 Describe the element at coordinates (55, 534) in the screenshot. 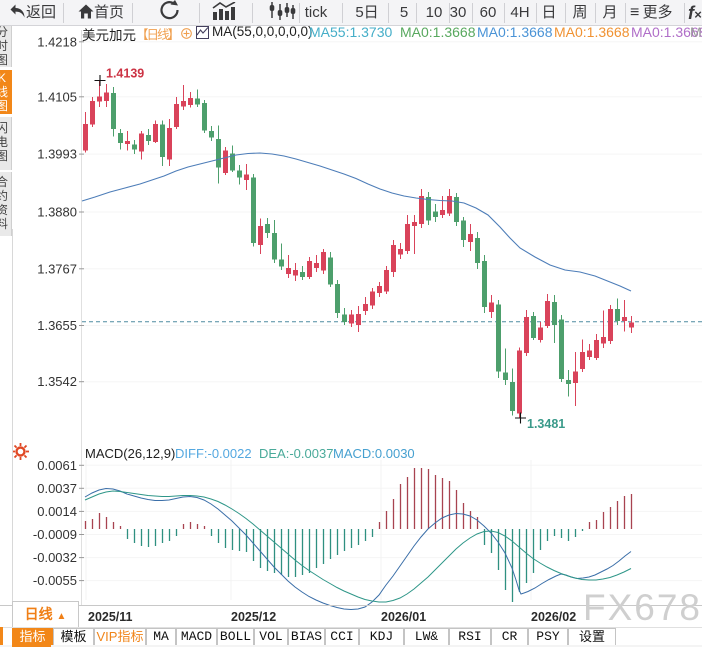

I see `svg-text: -0.0009` at that location.